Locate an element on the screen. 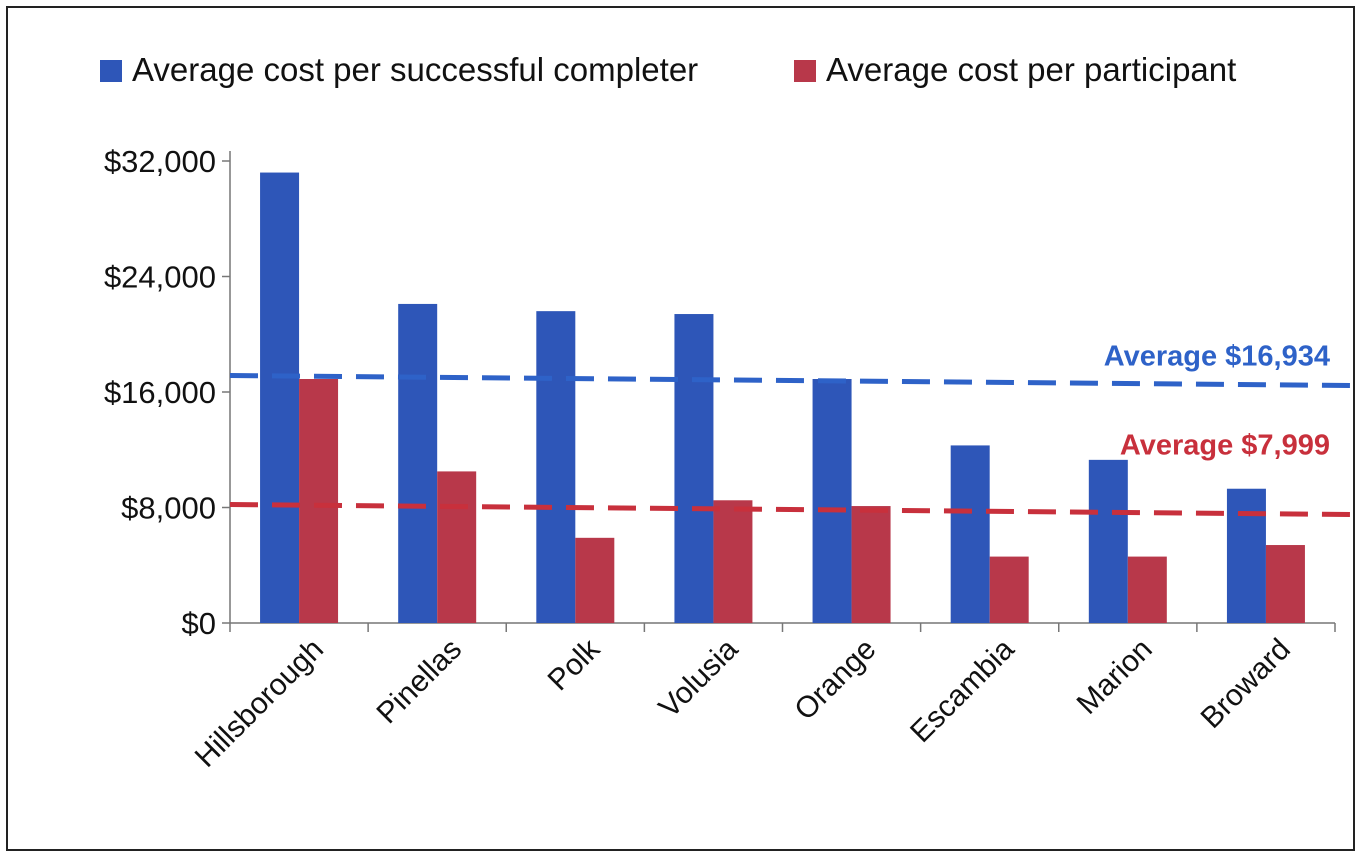  legend-item-1: Average cost per participant is located at coordinates (1015, 69).